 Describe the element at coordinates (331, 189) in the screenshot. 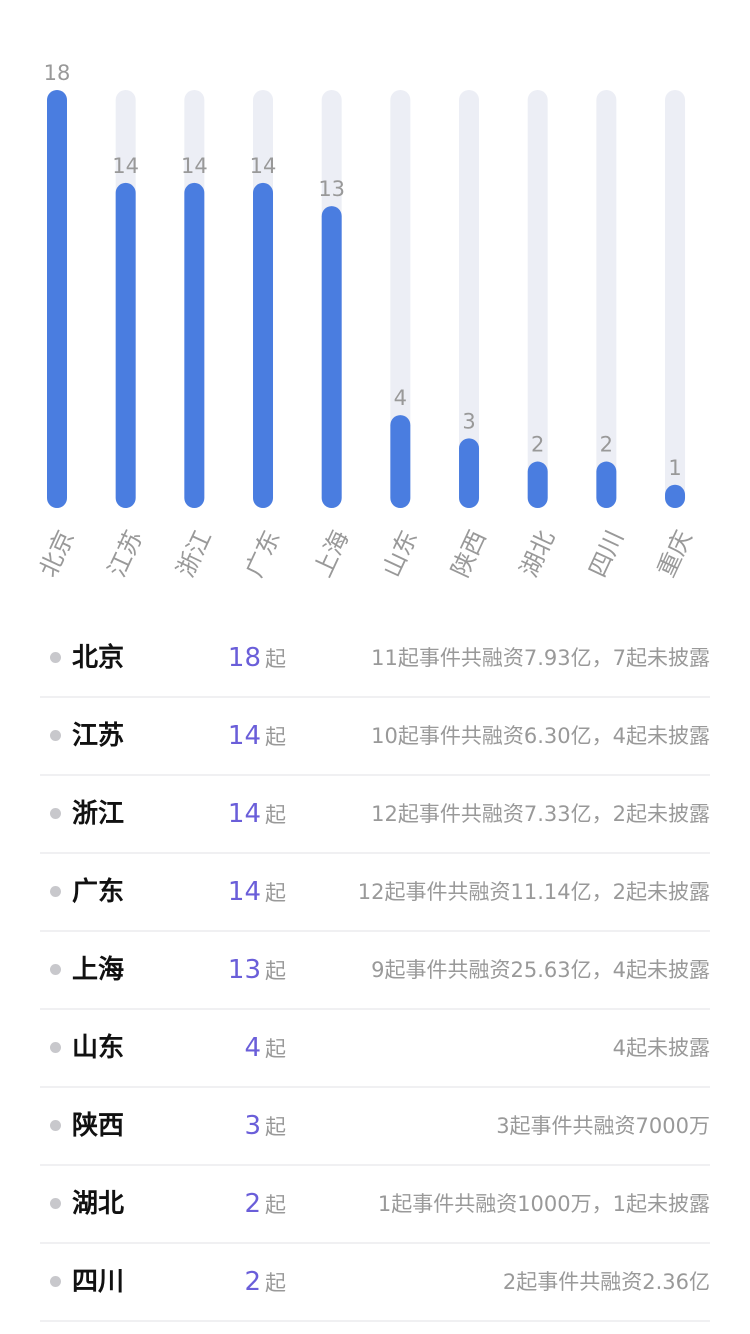

I see `bar-value-label: 13` at that location.